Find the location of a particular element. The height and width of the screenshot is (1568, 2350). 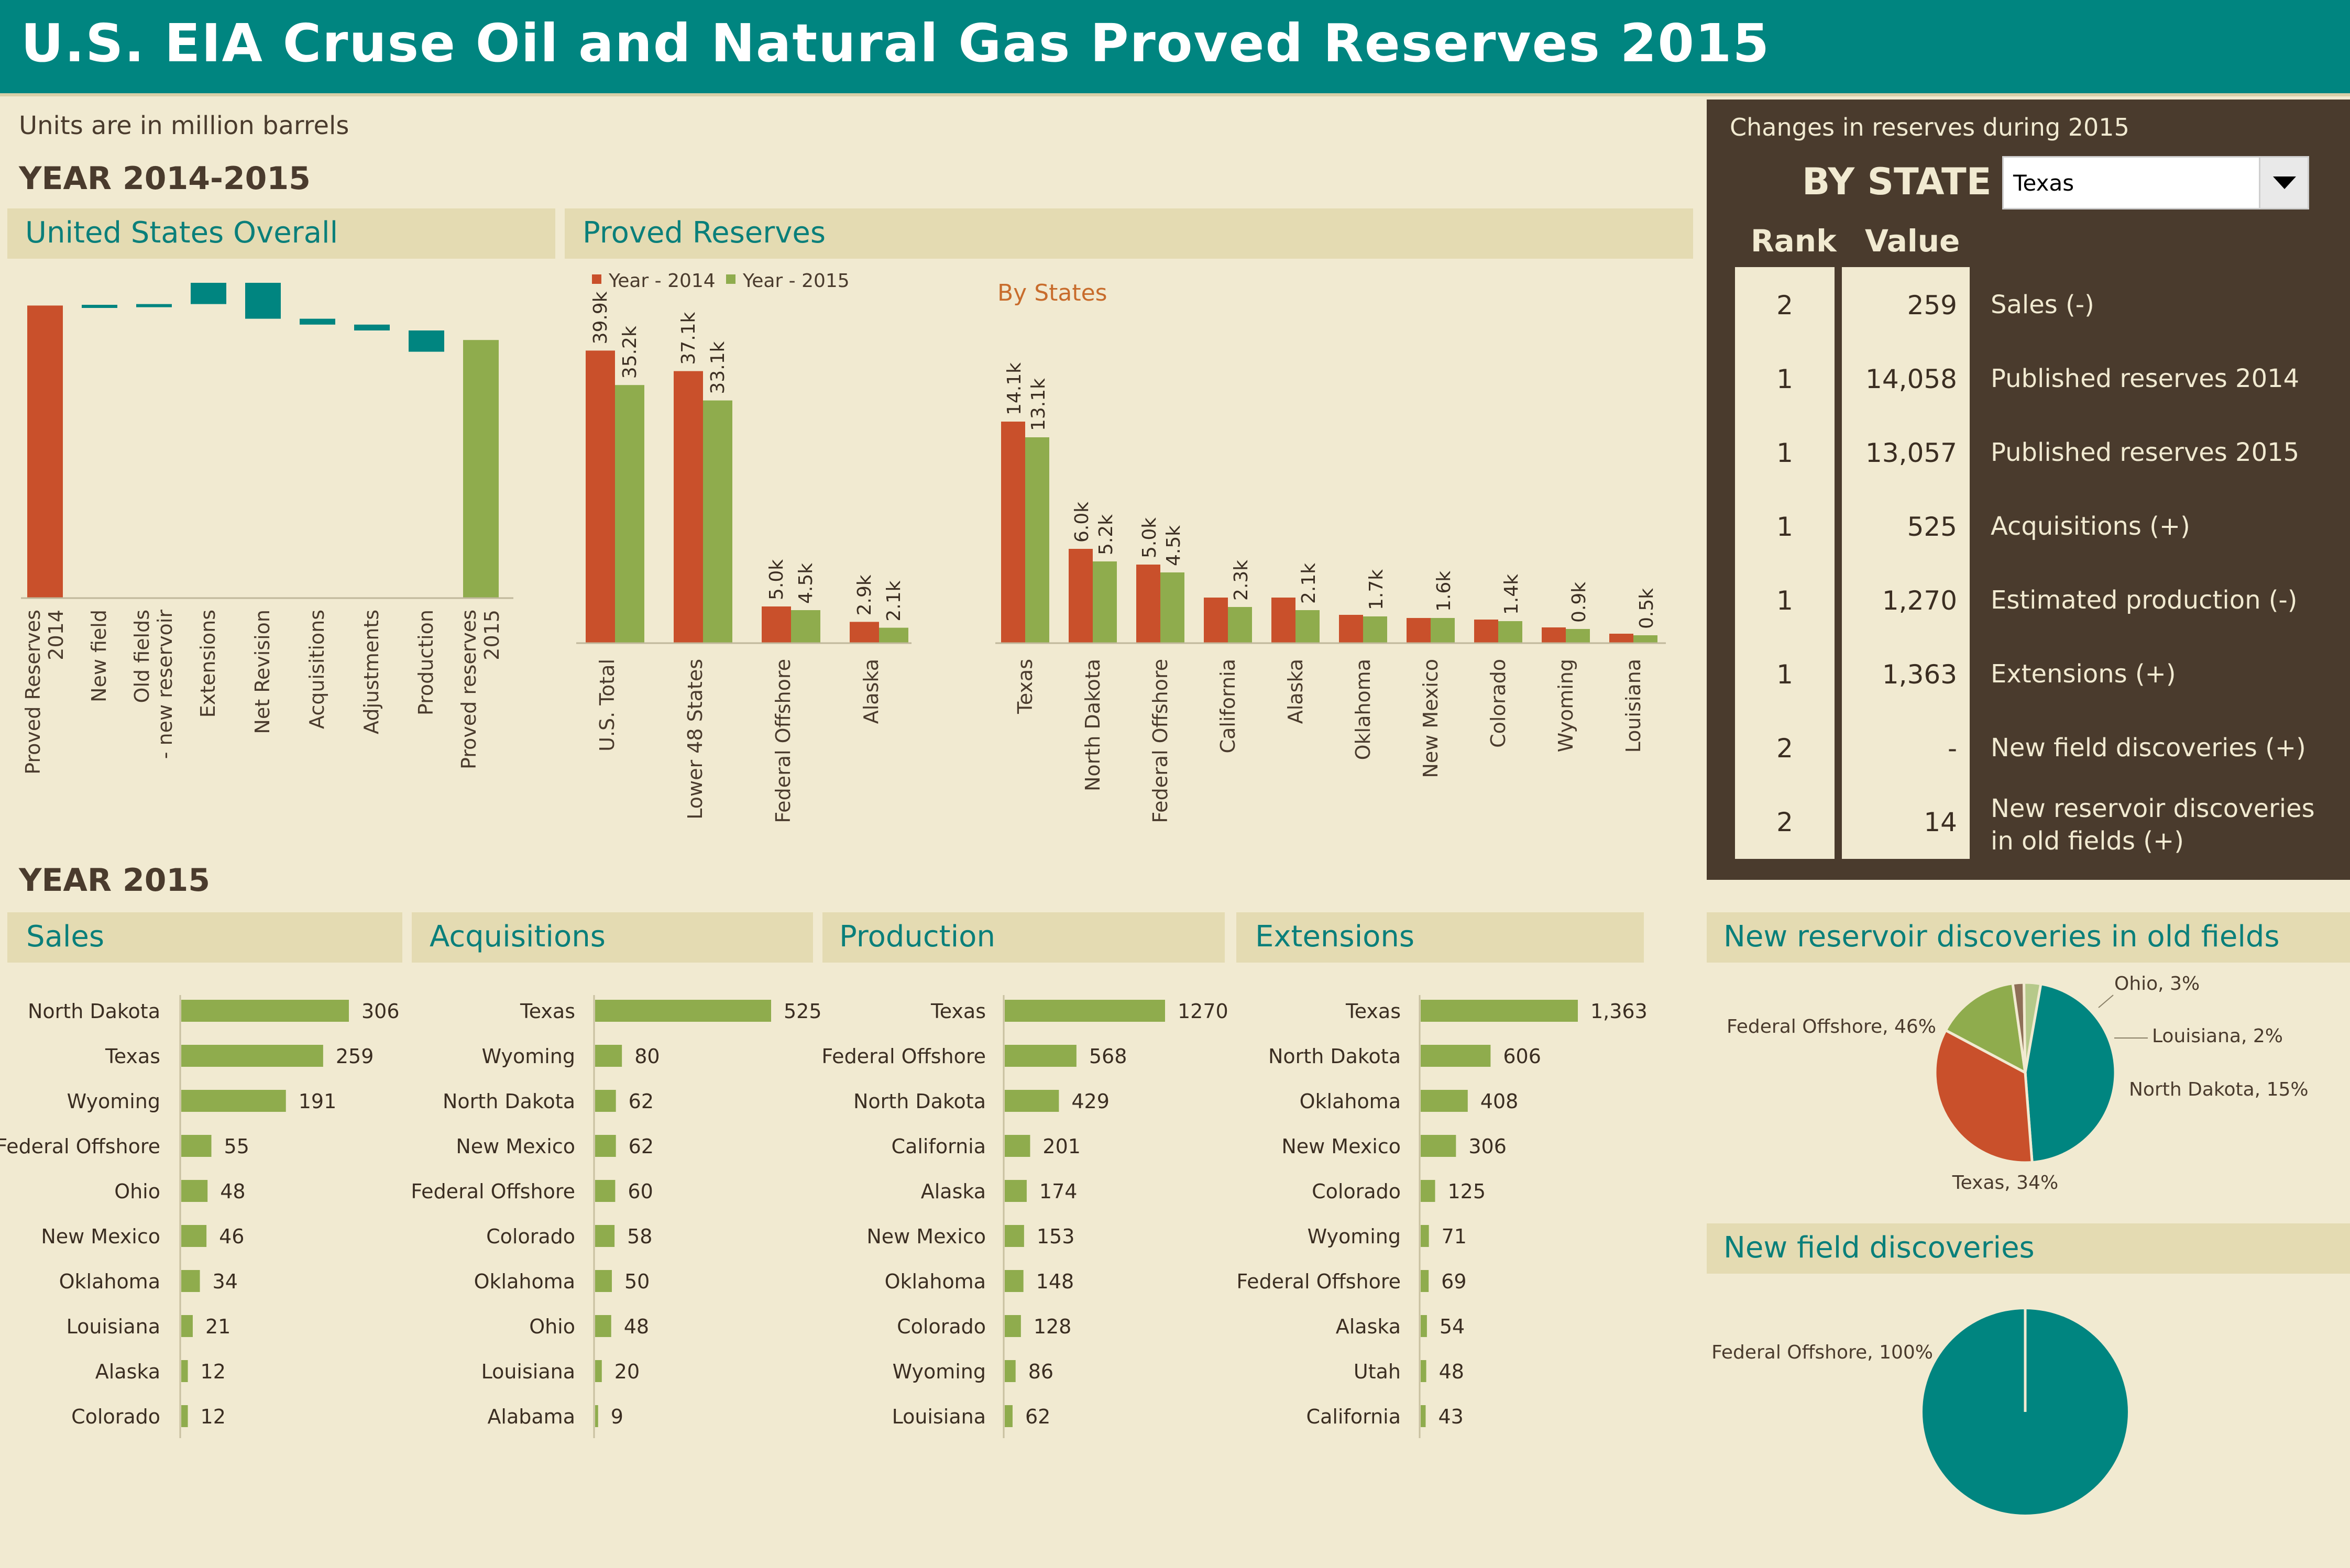

hbar-value-label: 1,363 is located at coordinates (1619, 1011).